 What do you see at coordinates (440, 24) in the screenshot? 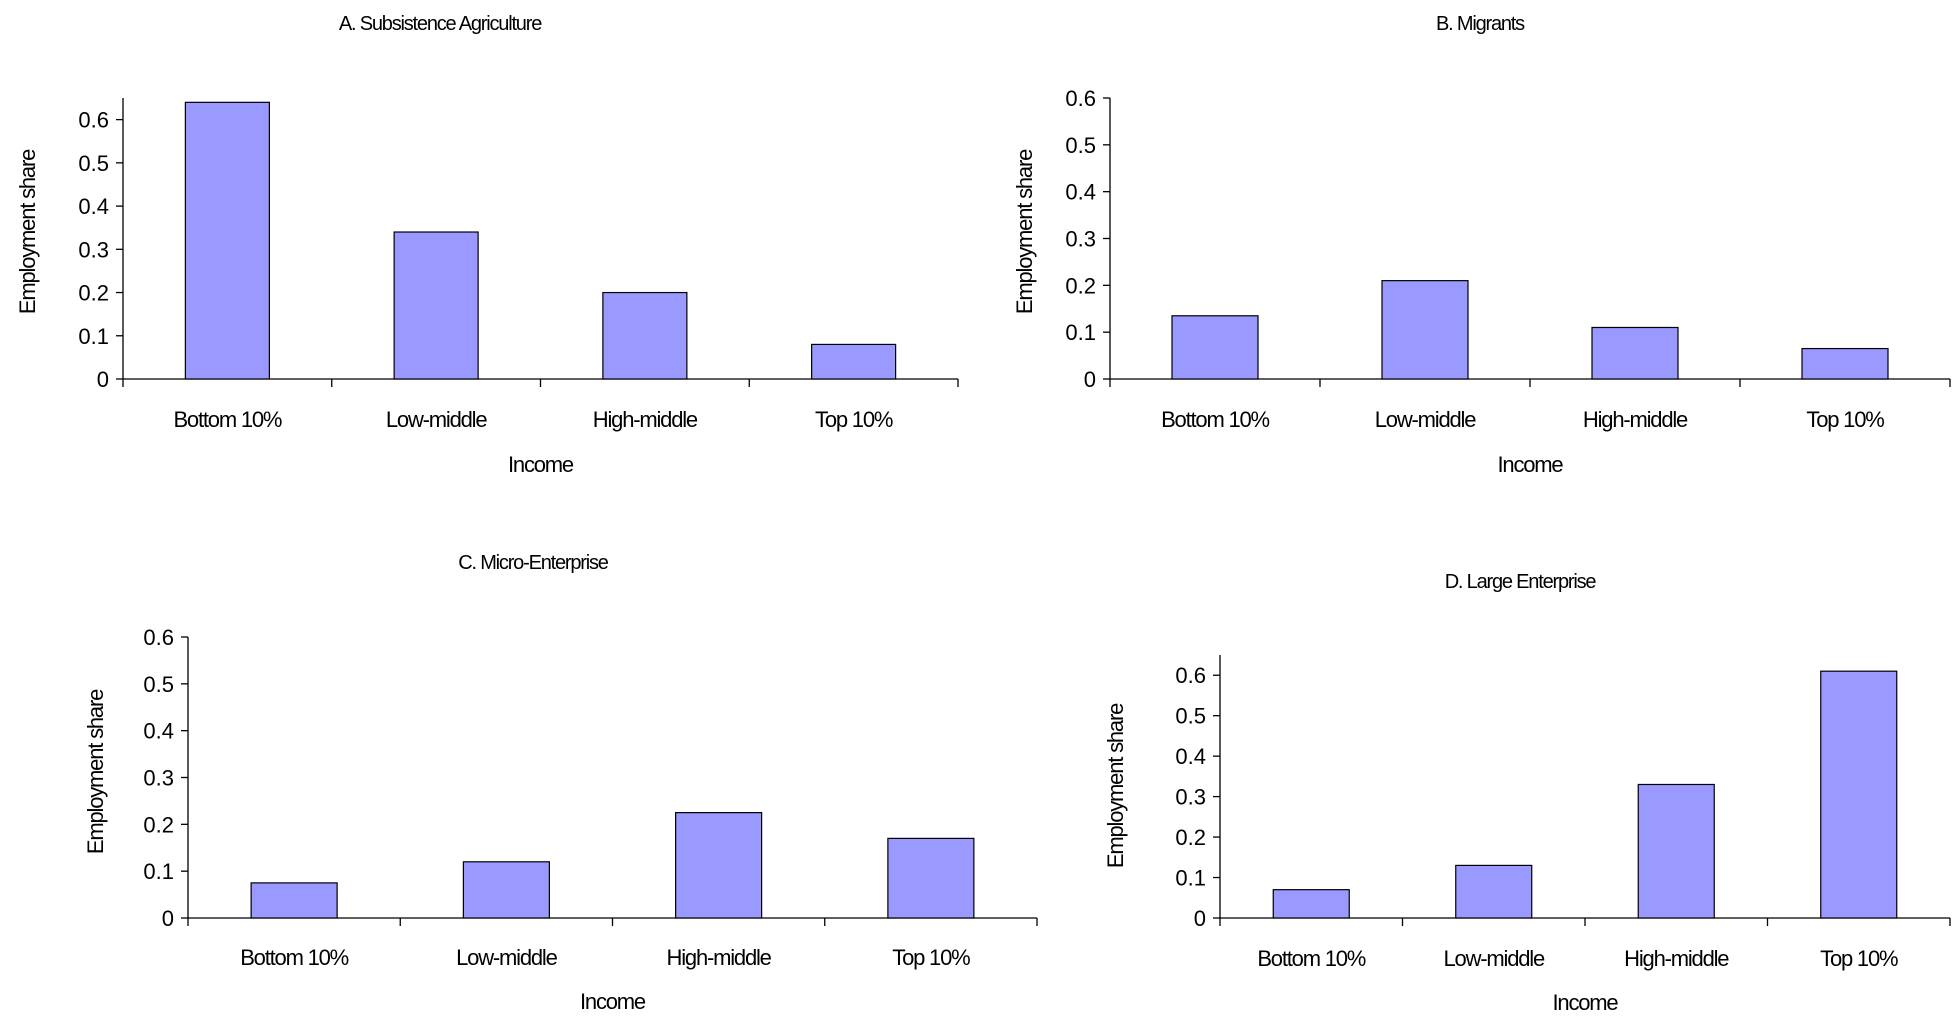
I see `chart-title: A. Subsistence Agriculture` at bounding box center [440, 24].